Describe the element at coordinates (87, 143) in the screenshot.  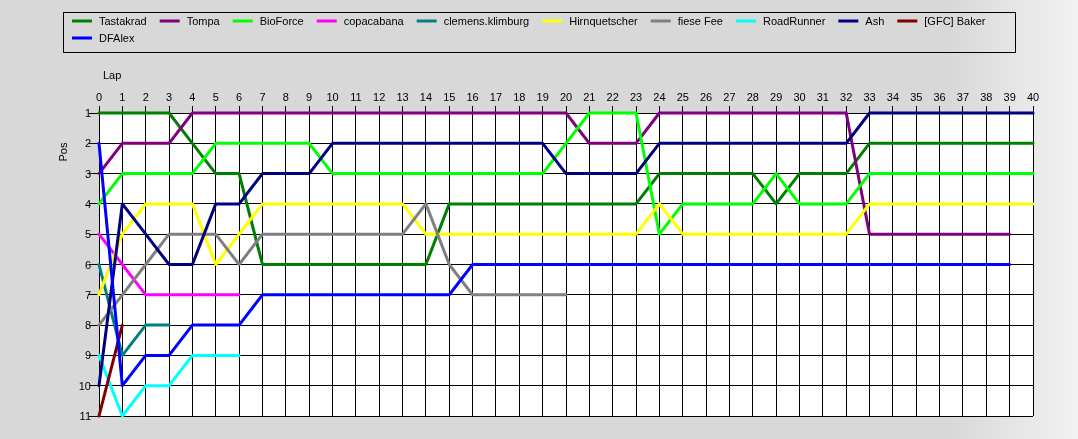
I see `y-tick-label: 2` at that location.